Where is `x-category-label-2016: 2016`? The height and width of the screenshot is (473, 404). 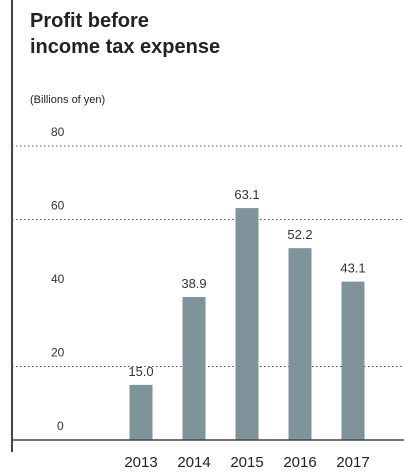 x-category-label-2016: 2016 is located at coordinates (299, 462).